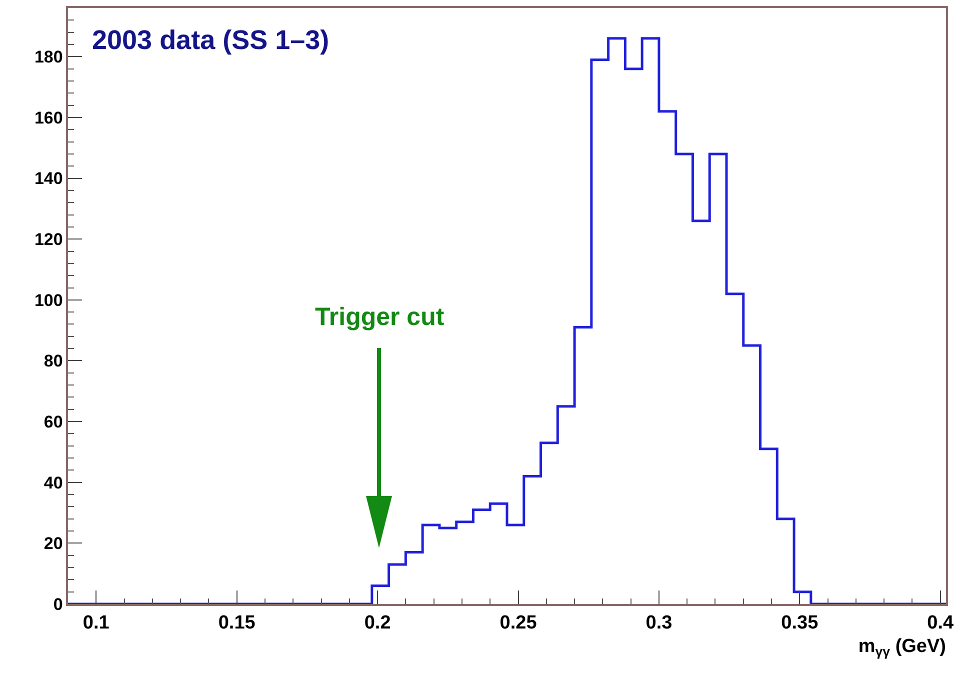  I want to click on y-tick-label: 120, so click(48, 240).